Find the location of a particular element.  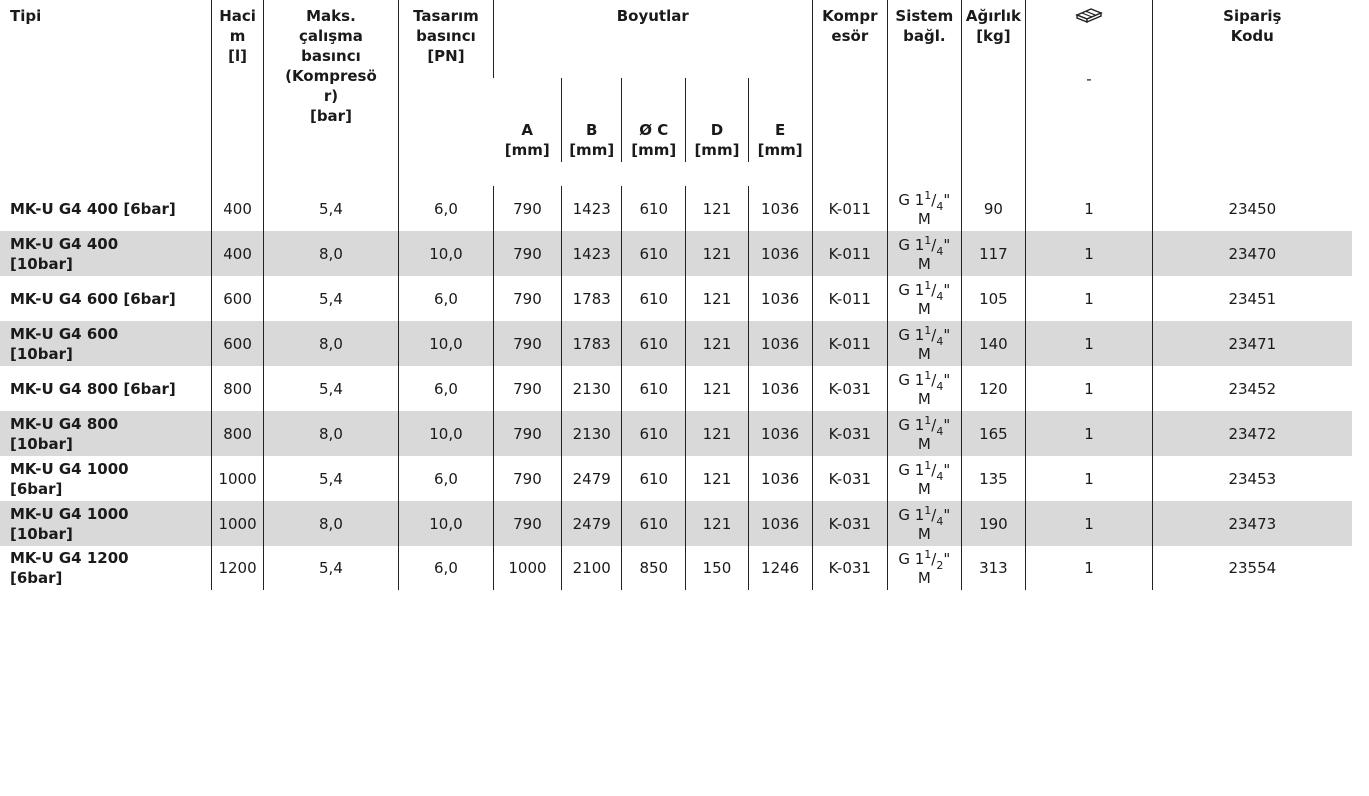

cell-type: MK-U G4 400 [10bar] is located at coordinates (64, 253).